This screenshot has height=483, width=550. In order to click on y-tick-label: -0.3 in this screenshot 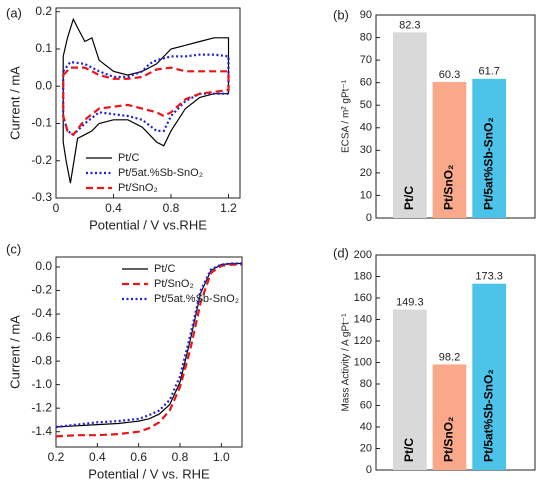, I will do `click(41, 197)`.